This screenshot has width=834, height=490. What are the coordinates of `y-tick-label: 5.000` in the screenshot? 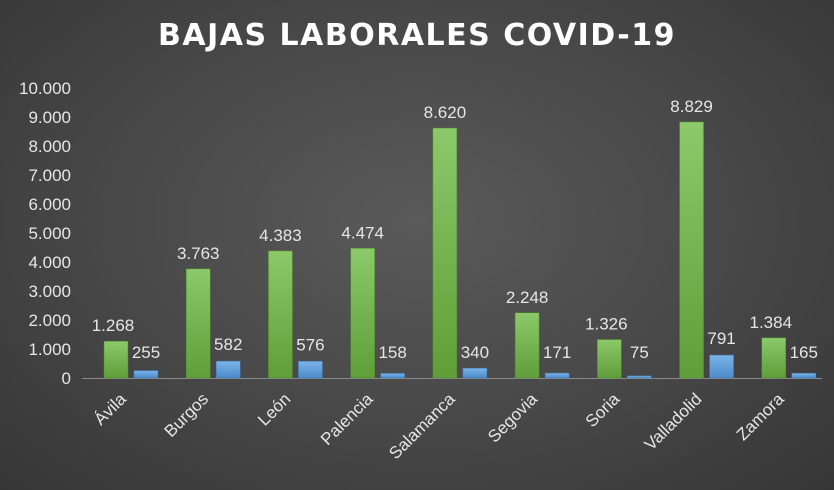 It's located at (49, 233).